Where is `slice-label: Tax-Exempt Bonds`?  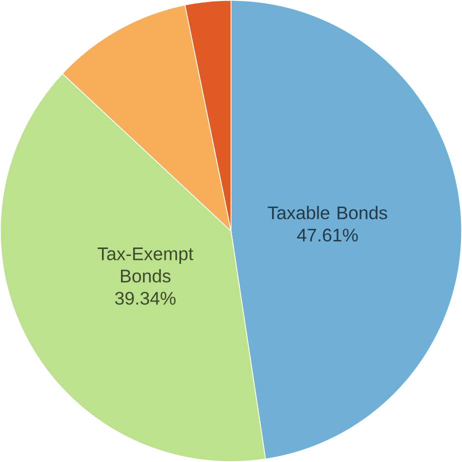
slice-label: Tax-Exempt Bonds is located at coordinates (146, 265).